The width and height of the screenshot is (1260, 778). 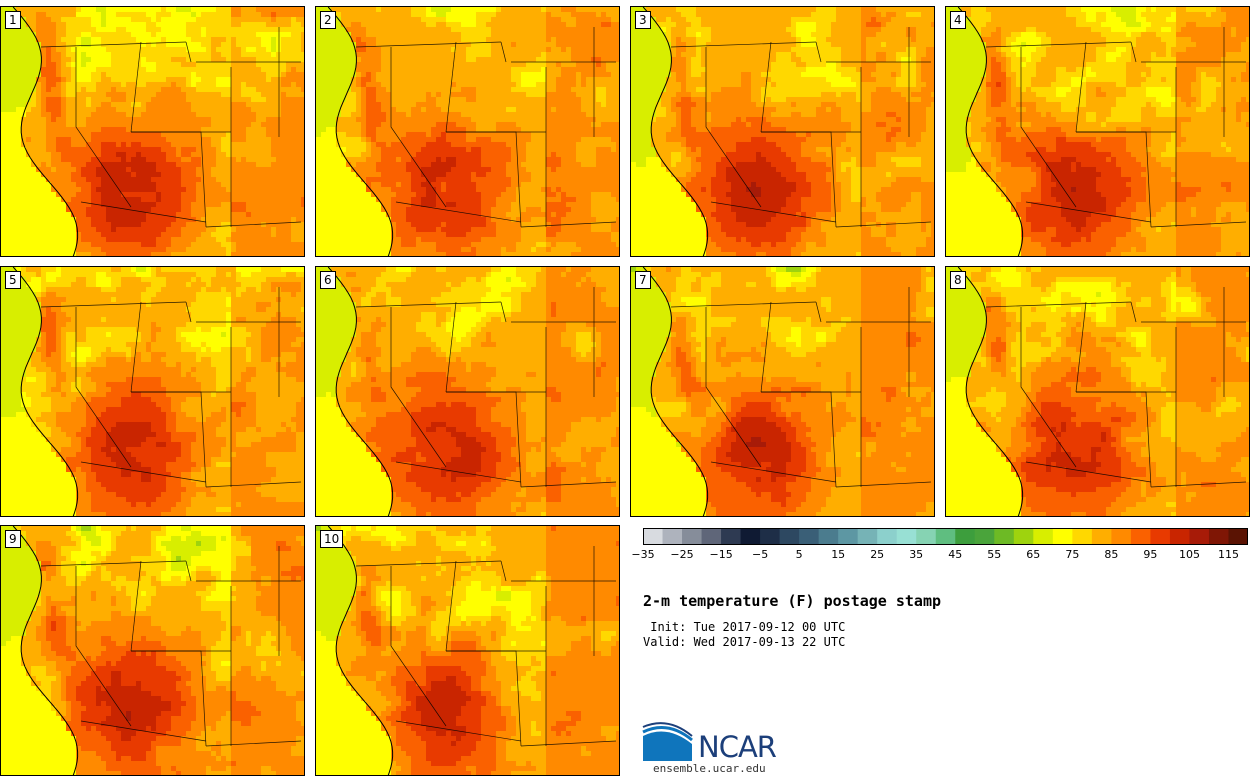 I want to click on member-number: 8, so click(x=958, y=280).